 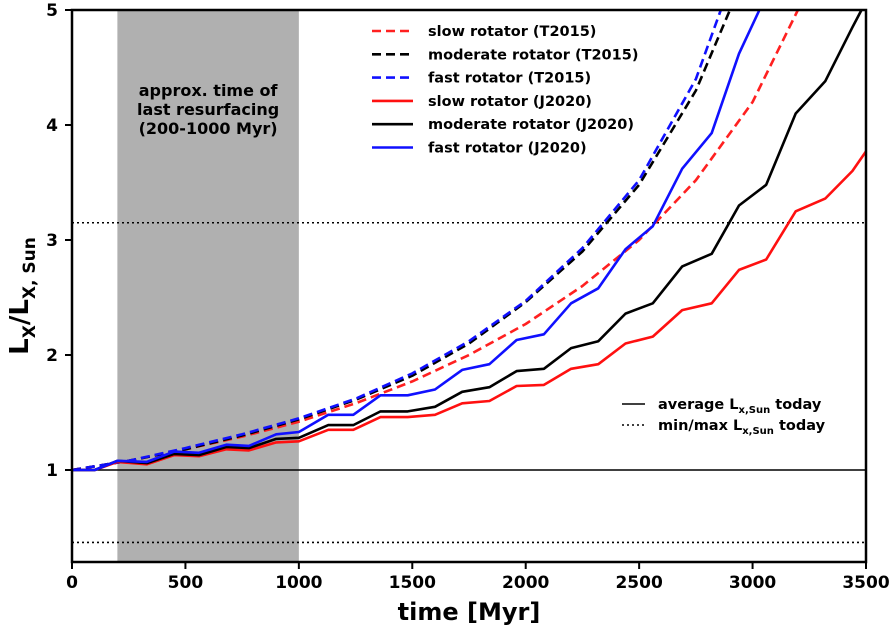 What do you see at coordinates (507, 149) in the screenshot?
I see `legend-label-5: fast rotator (J2020)` at bounding box center [507, 149].